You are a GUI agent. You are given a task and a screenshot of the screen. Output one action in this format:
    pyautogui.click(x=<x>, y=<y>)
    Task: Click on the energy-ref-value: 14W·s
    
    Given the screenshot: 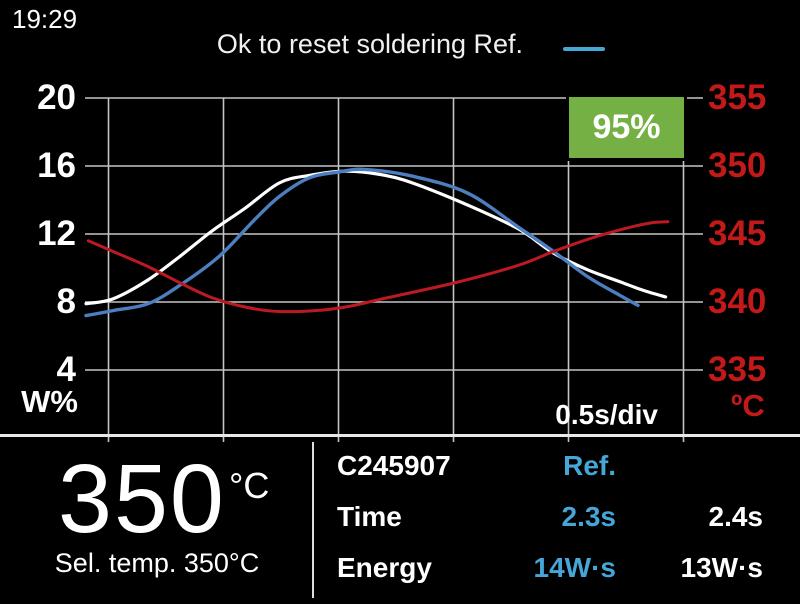 What is the action you would take?
    pyautogui.click(x=574, y=567)
    